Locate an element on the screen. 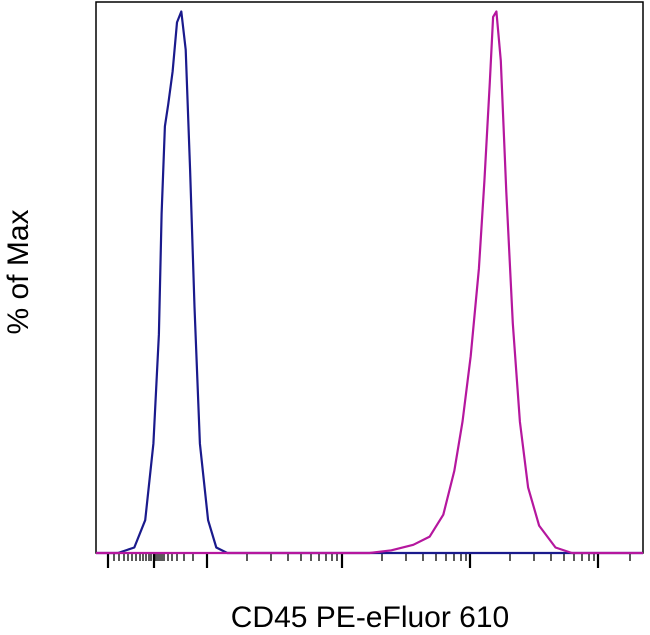  x-axis-label: CD45 PE-eFluor 610 is located at coordinates (370, 617).